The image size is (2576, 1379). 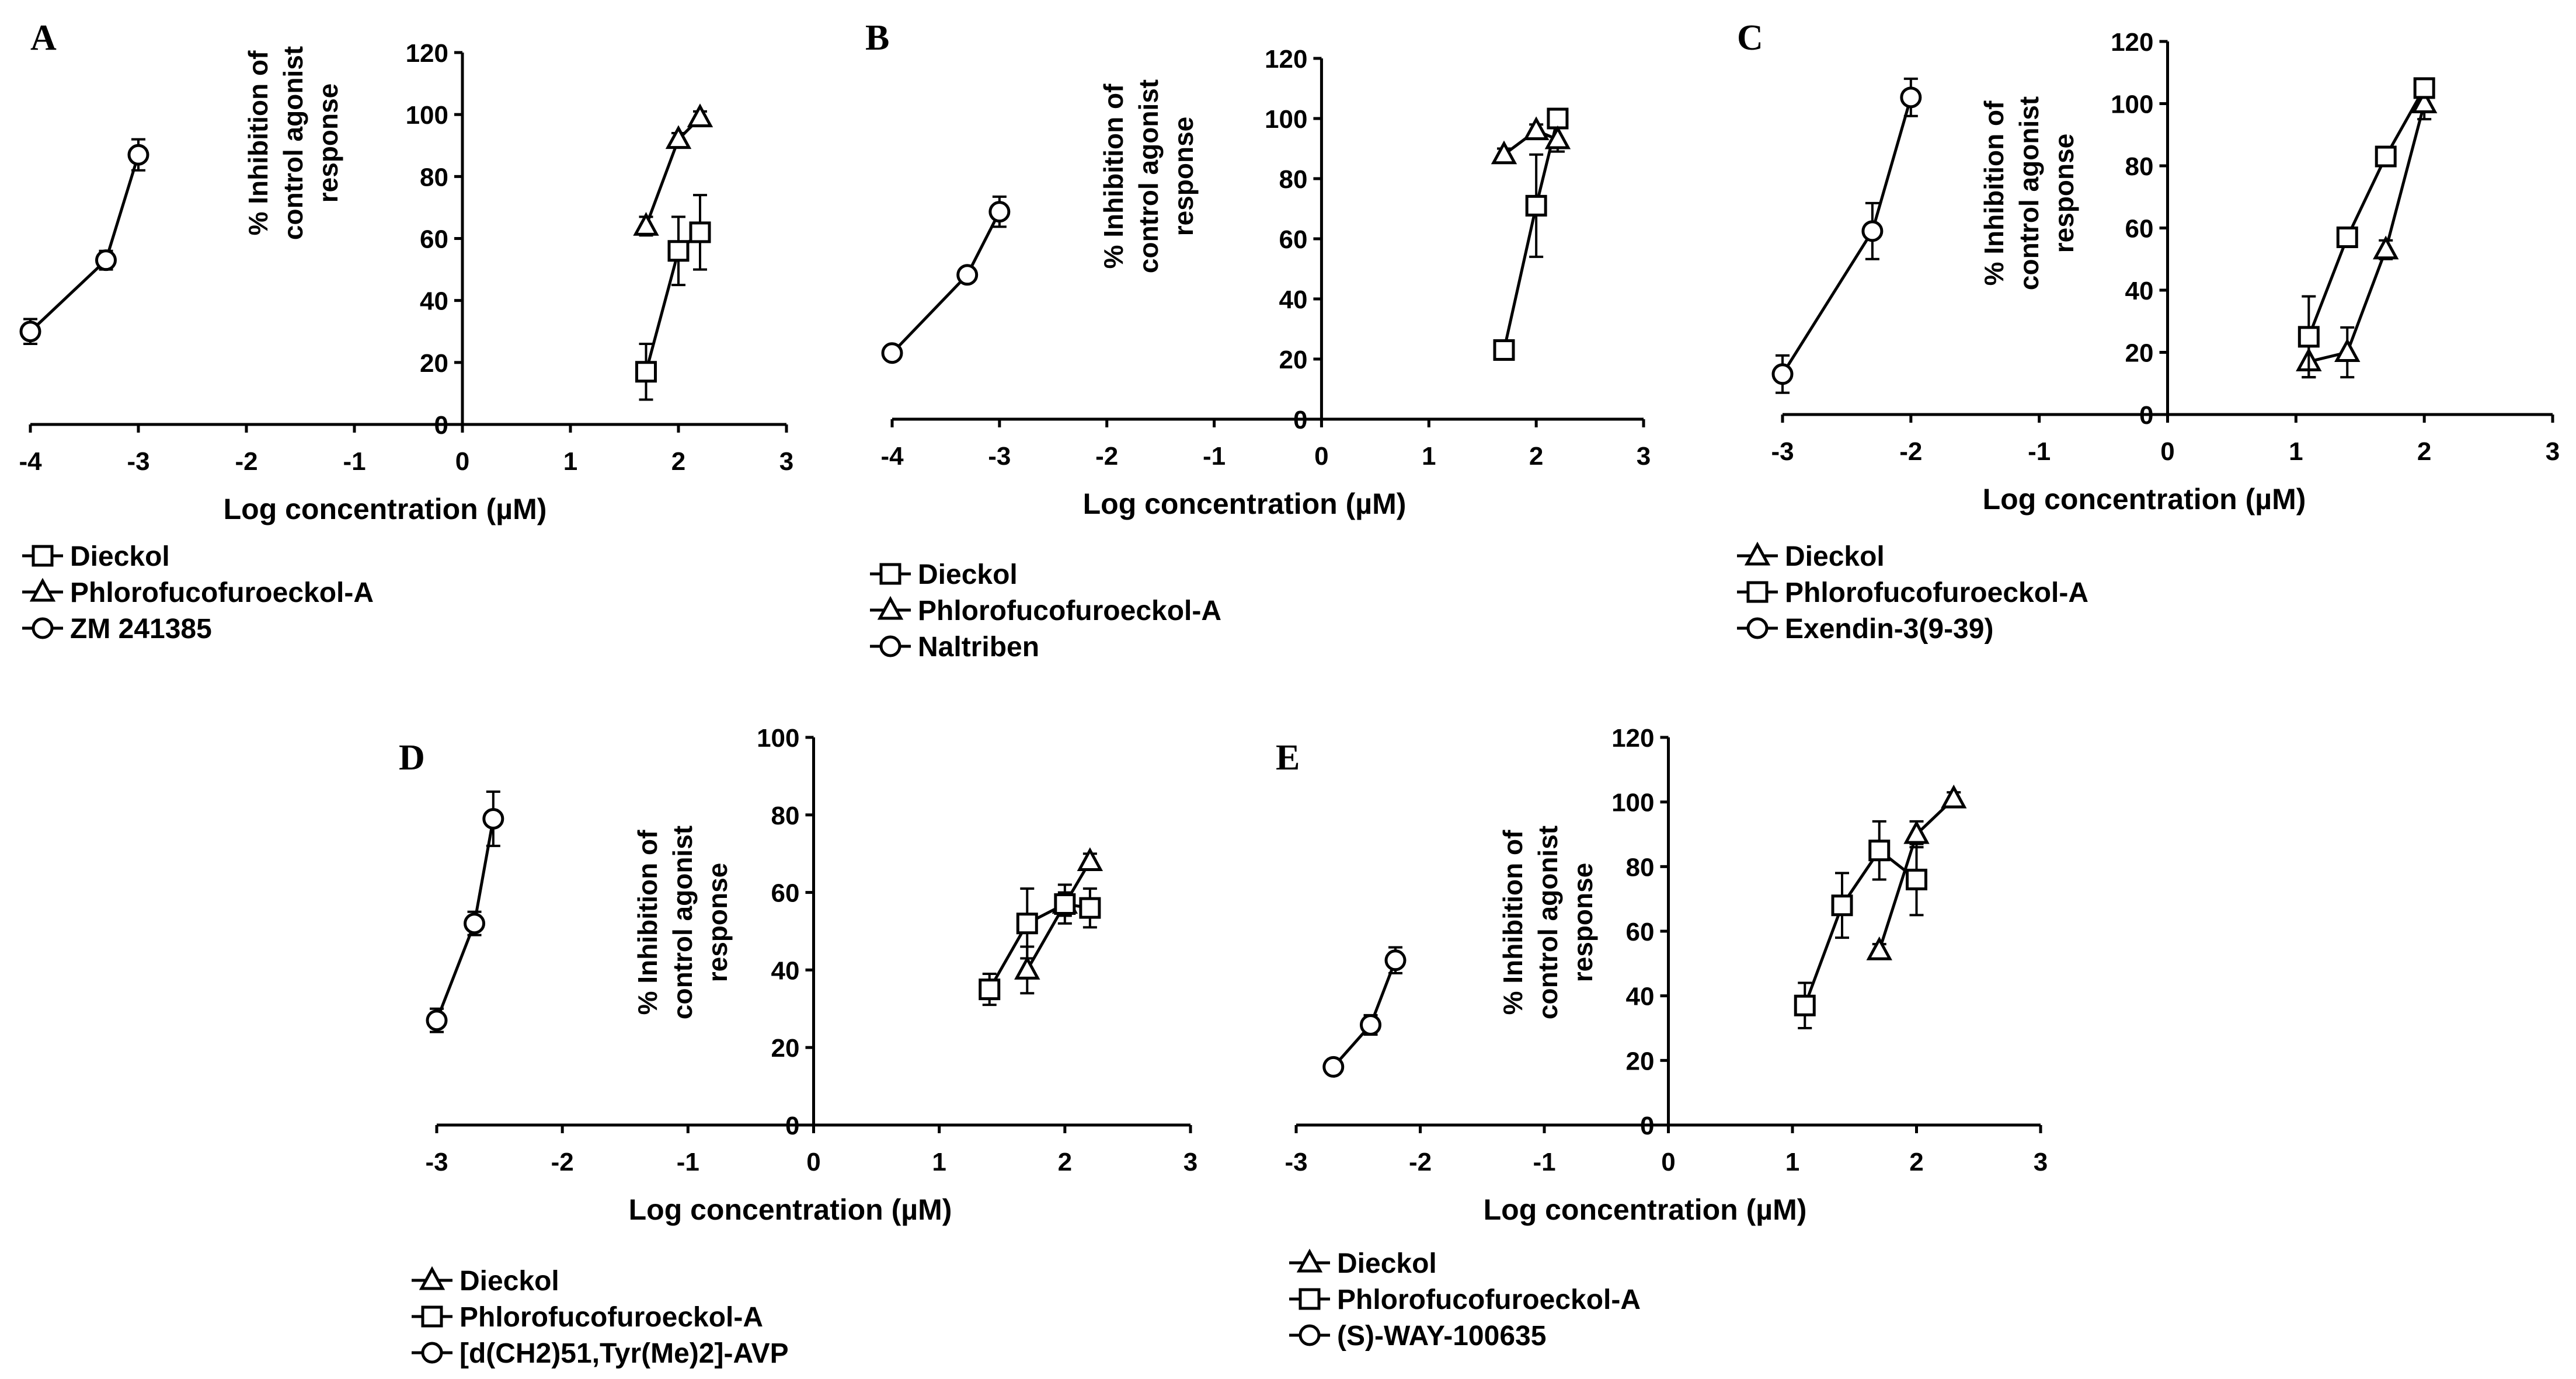 I want to click on legend-entry: [d(CH2)51,Tyr(Me)2]-AVP, so click(x=600, y=1353).